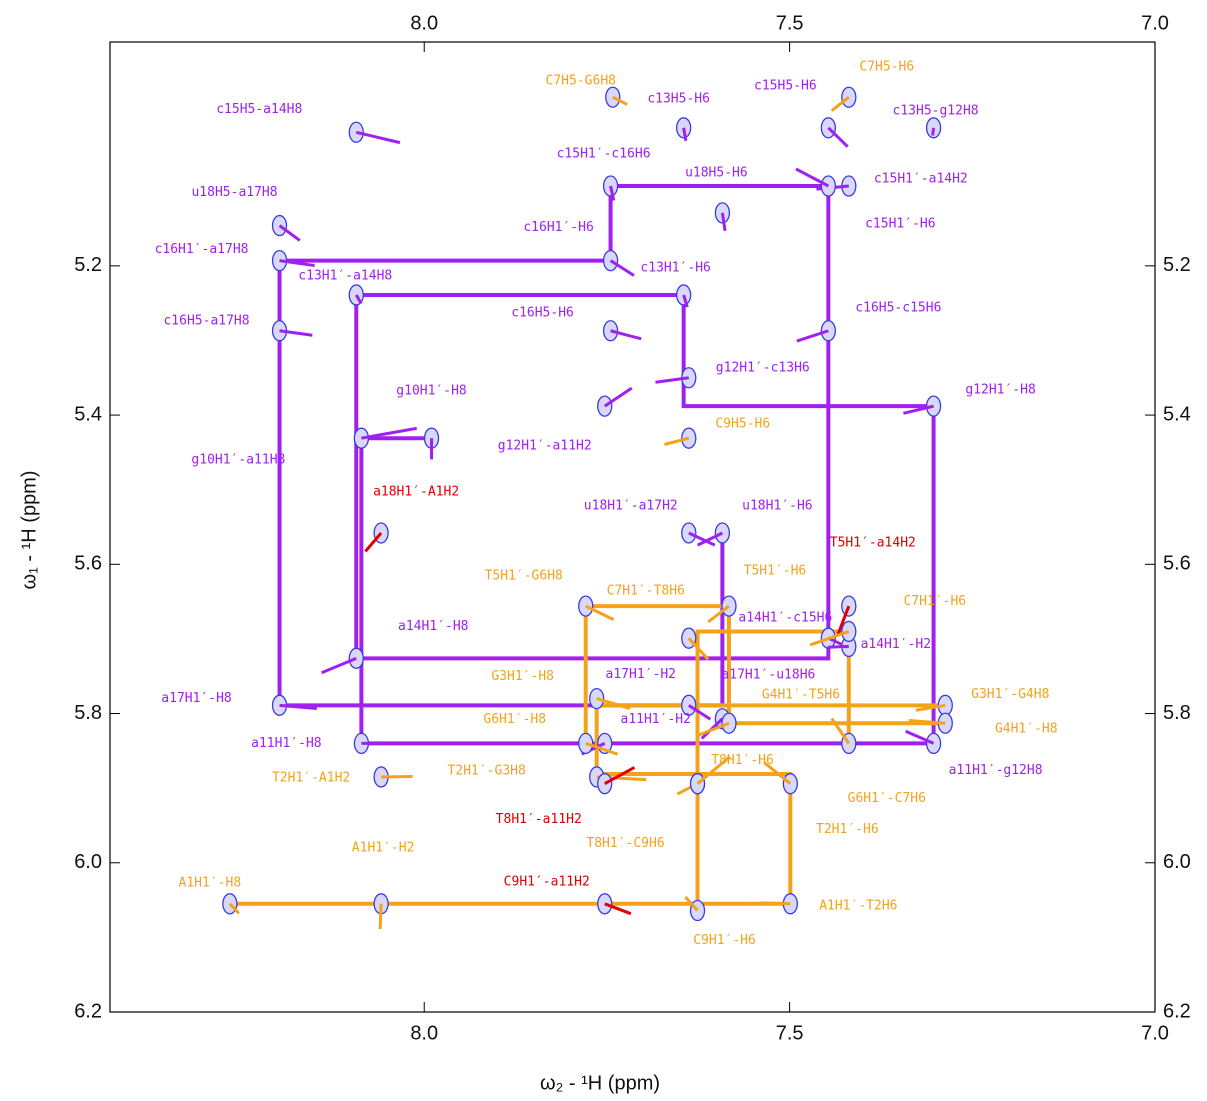  I want to click on peak-label: G4H1′-H8, so click(1026, 729).